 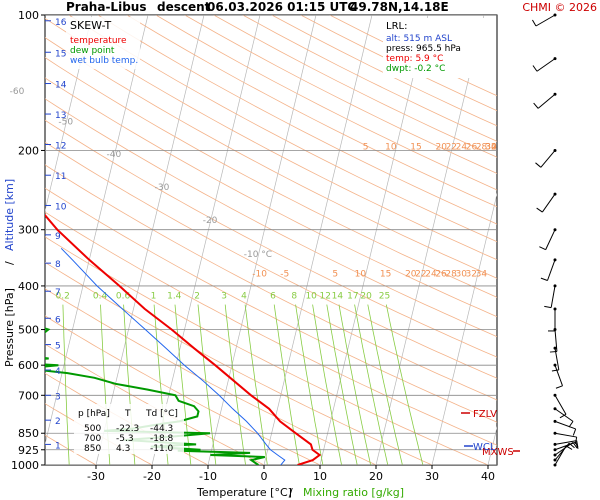 I want to click on altitude-label: 3, so click(x=58, y=397).